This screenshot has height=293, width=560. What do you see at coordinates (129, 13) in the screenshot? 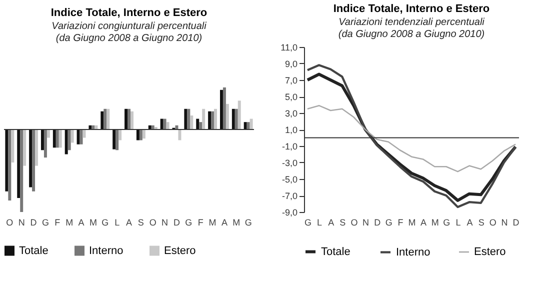
I see `chart-title: Indice Totale, Interno e Estero` at bounding box center [129, 13].